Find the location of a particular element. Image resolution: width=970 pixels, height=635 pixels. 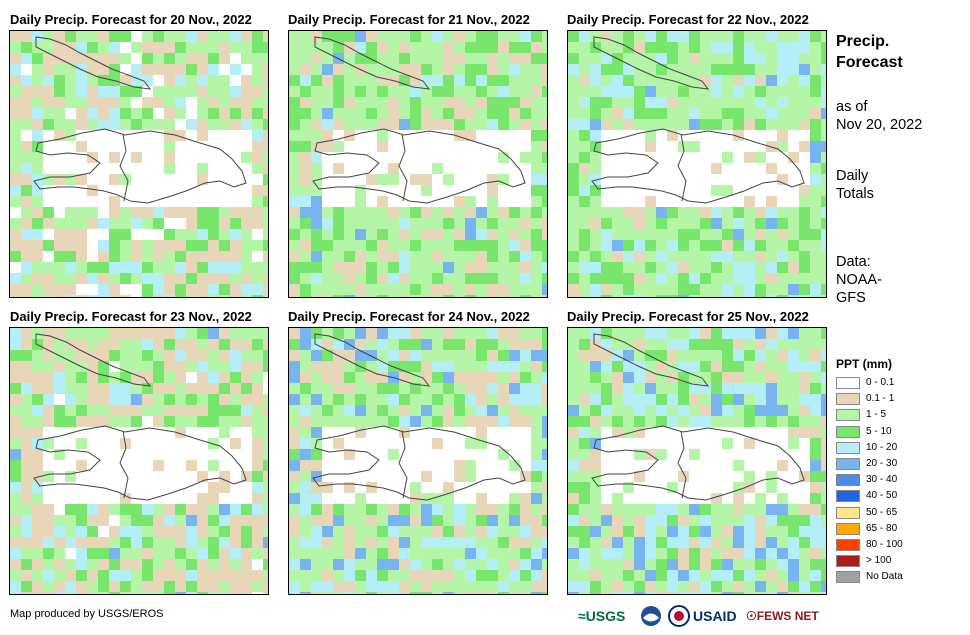

legend-swatch is located at coordinates (848, 415).